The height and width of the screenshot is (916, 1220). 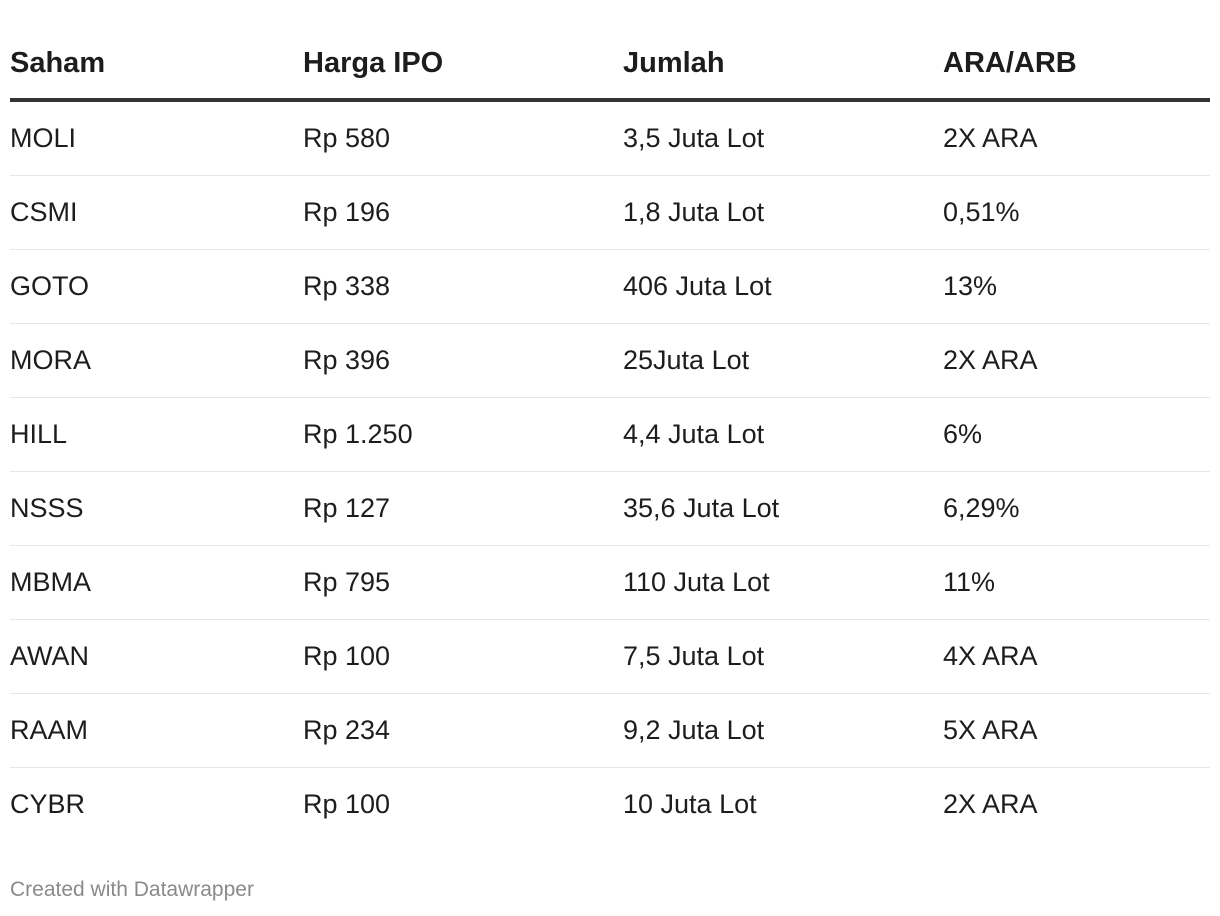 I want to click on cell-ara-arb: 0,51%, so click(x=1076, y=212).